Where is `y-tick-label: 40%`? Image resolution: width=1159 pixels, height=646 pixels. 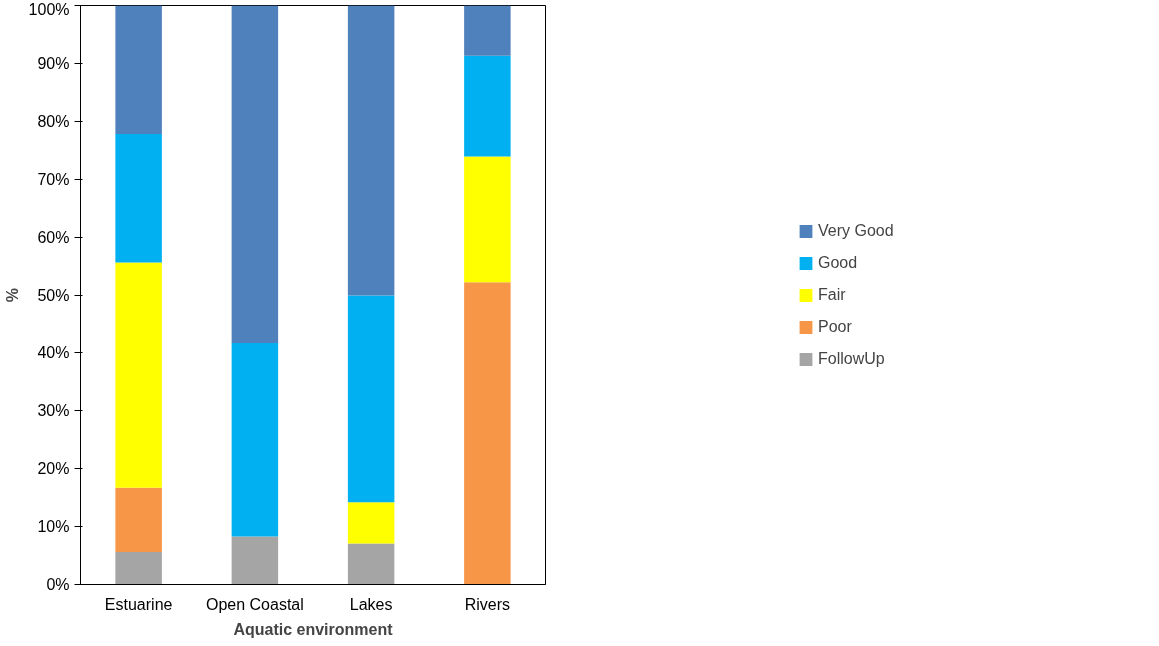 y-tick-label: 40% is located at coordinates (53, 353).